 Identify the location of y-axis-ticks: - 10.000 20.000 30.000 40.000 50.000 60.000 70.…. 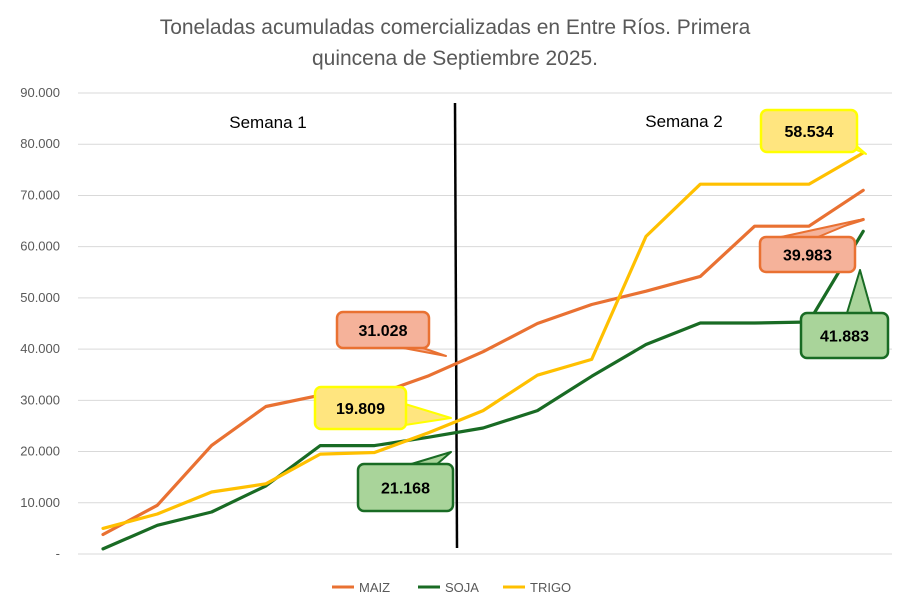
(40, 323).